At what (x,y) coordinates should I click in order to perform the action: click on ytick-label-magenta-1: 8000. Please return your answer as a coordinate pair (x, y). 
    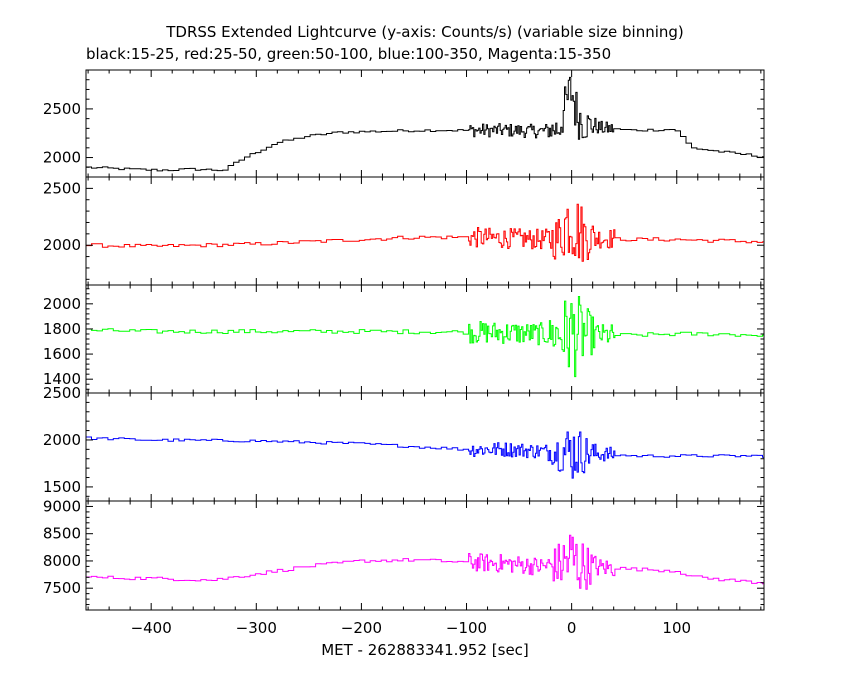
    Looking at the image, I should click on (62, 561).